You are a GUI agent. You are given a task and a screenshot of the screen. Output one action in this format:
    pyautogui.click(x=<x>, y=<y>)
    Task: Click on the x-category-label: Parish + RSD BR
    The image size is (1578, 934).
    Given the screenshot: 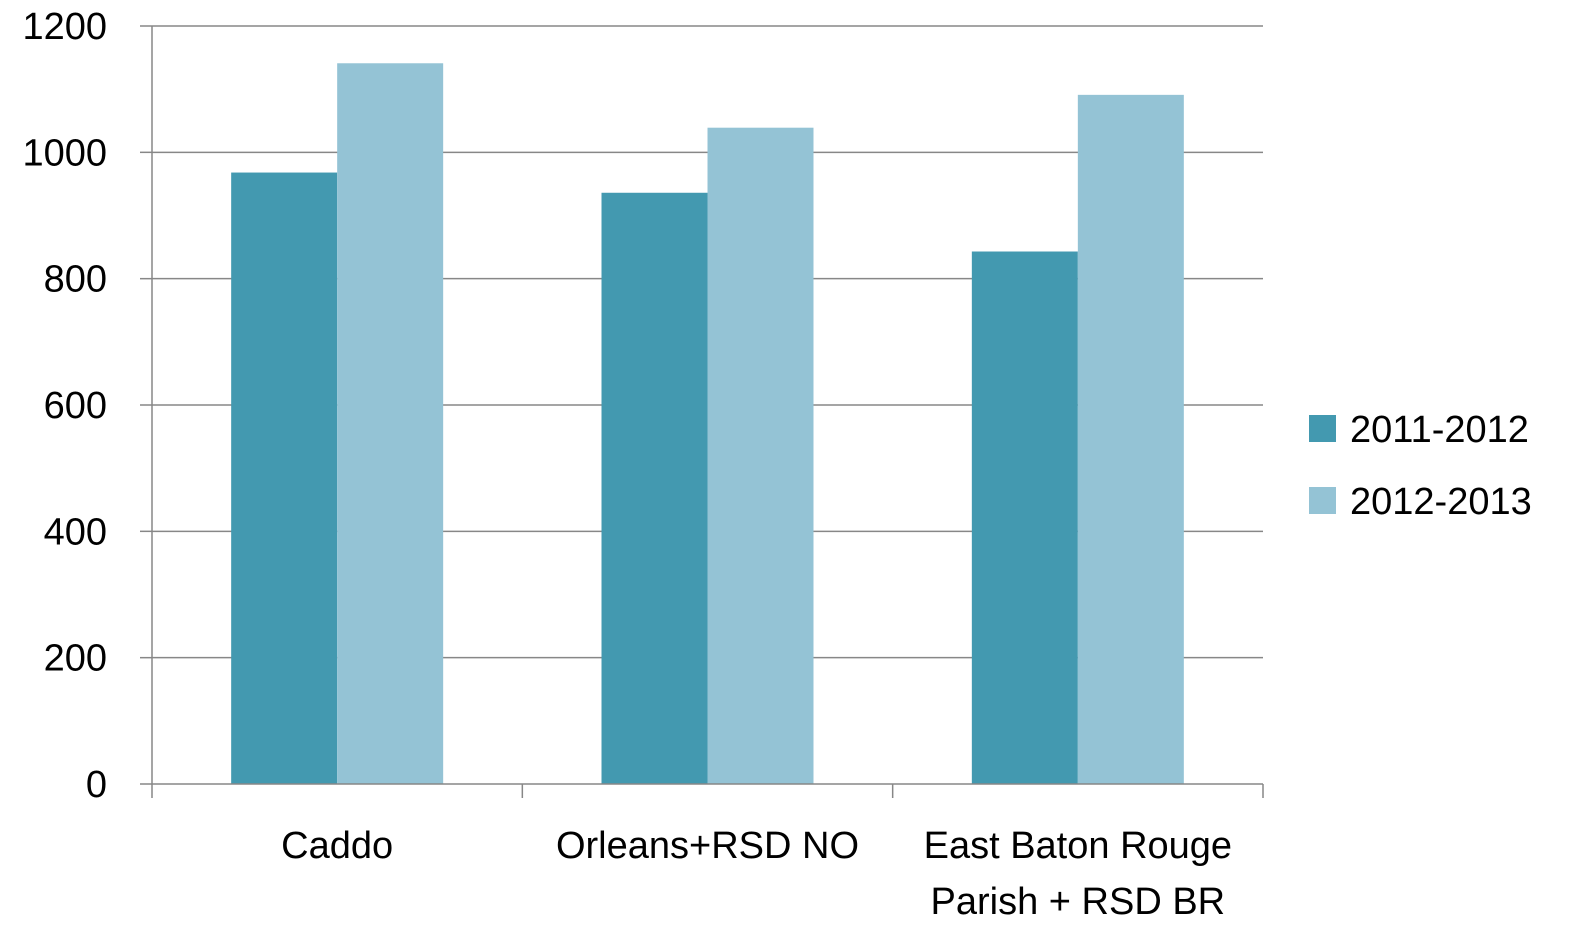 What is the action you would take?
    pyautogui.click(x=1078, y=902)
    